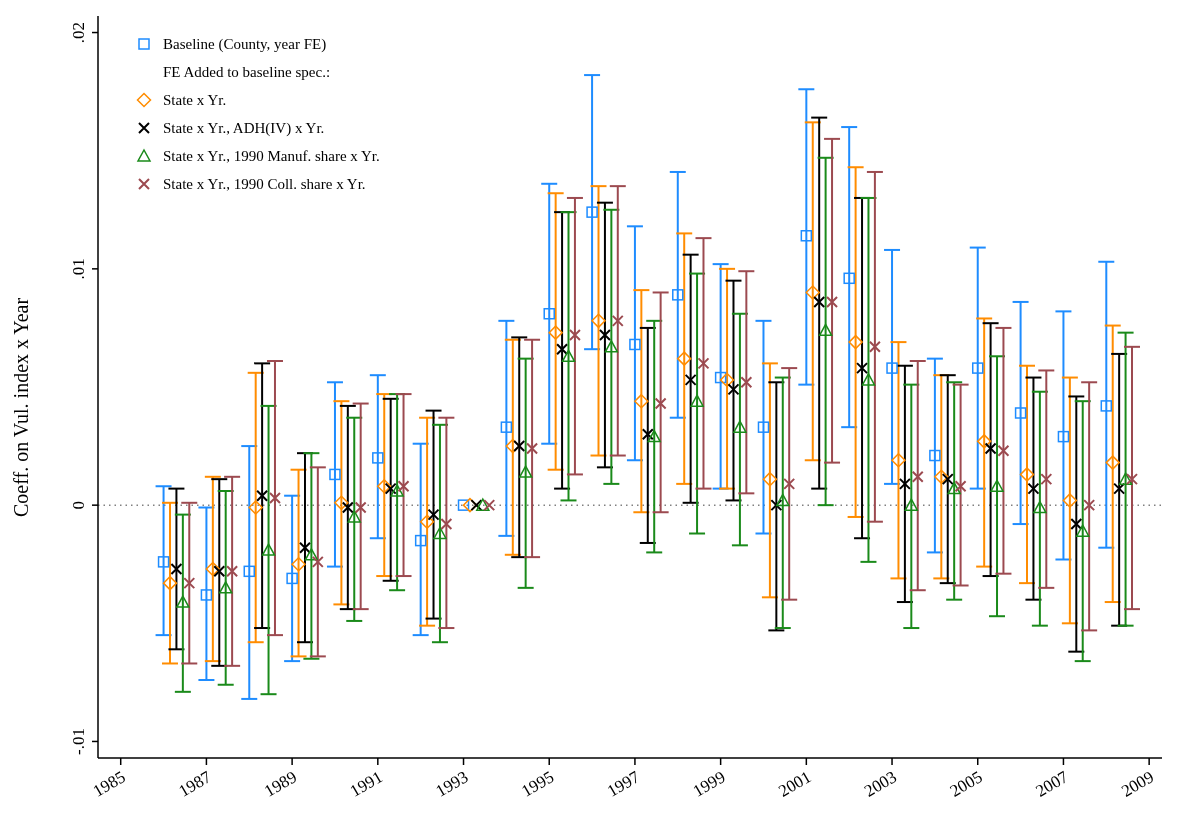  What do you see at coordinates (78, 505) in the screenshot?
I see `y-tick-label: 0` at bounding box center [78, 505].